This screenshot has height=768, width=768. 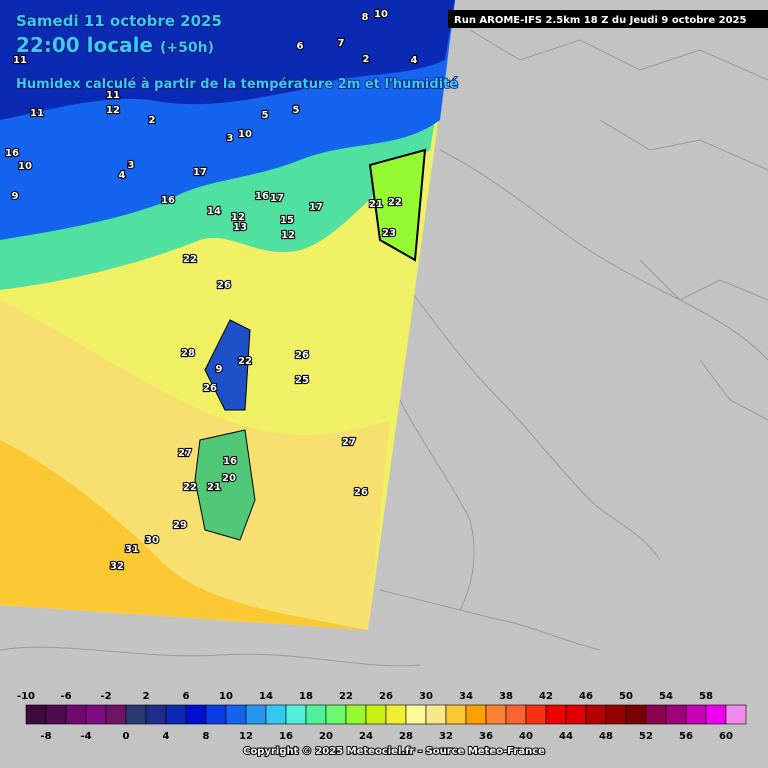 What do you see at coordinates (666, 696) in the screenshot?
I see `legend-label: 54` at bounding box center [666, 696].